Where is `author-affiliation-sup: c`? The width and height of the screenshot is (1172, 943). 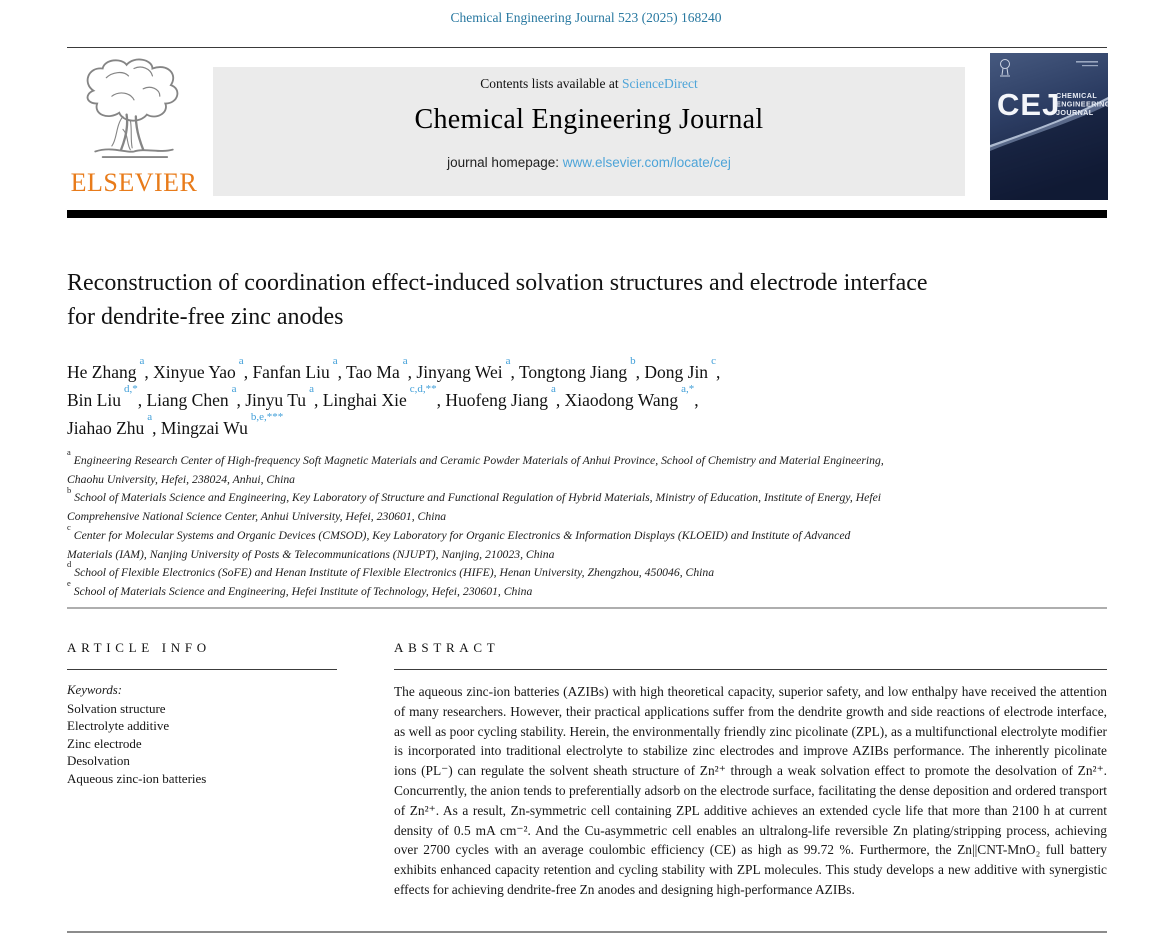 author-affiliation-sup: c is located at coordinates (713, 361).